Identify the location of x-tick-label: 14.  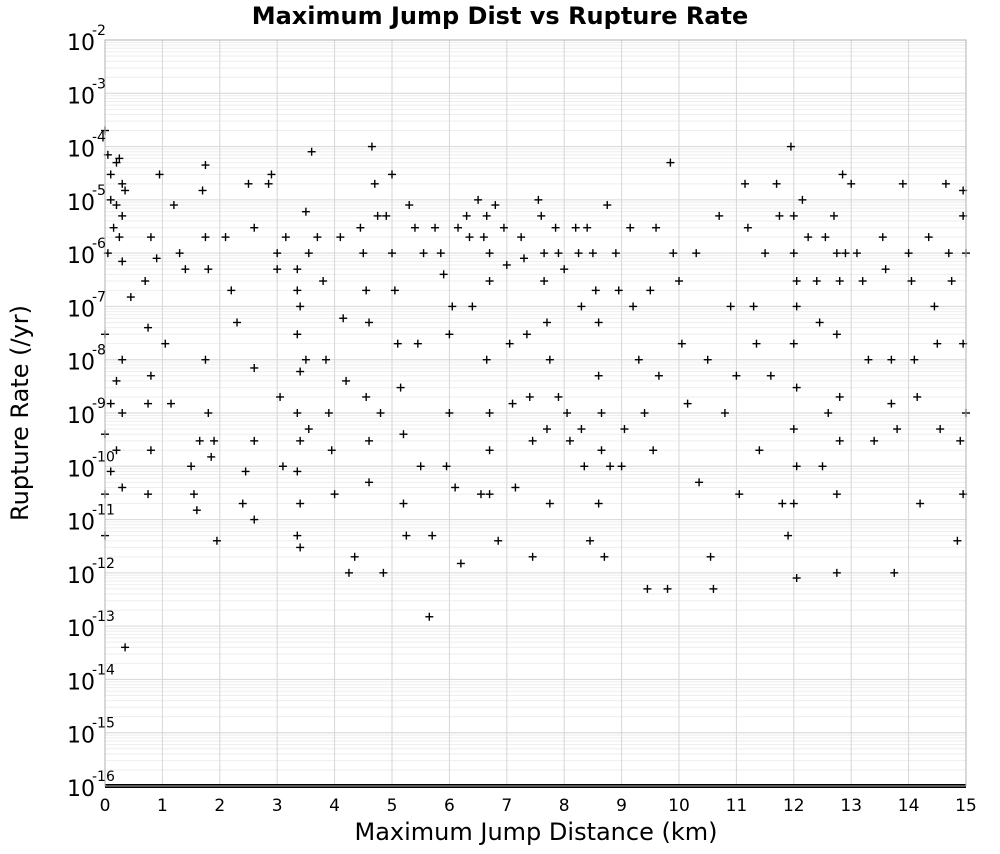
(909, 806).